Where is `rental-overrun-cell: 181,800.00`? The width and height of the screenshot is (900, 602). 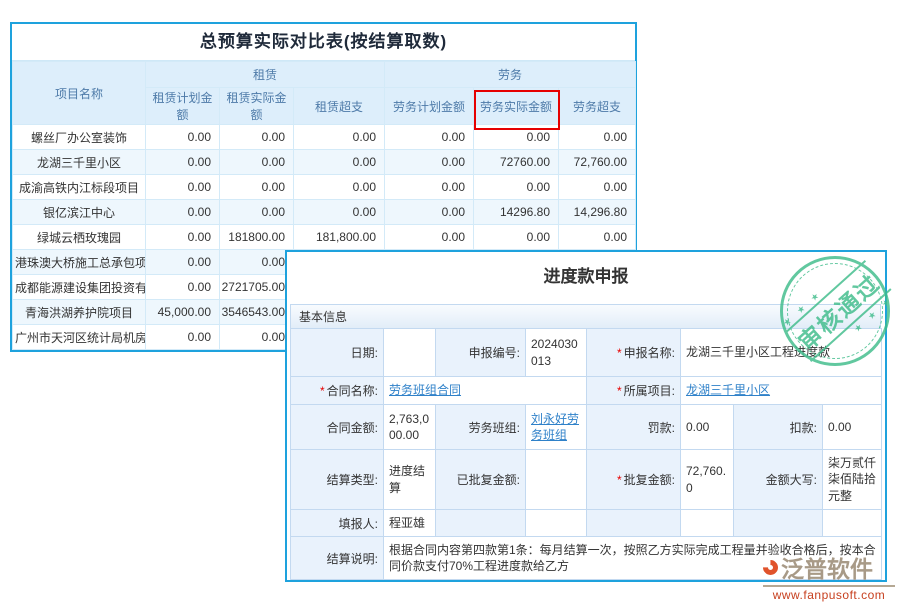 rental-overrun-cell: 181,800.00 is located at coordinates (339, 237).